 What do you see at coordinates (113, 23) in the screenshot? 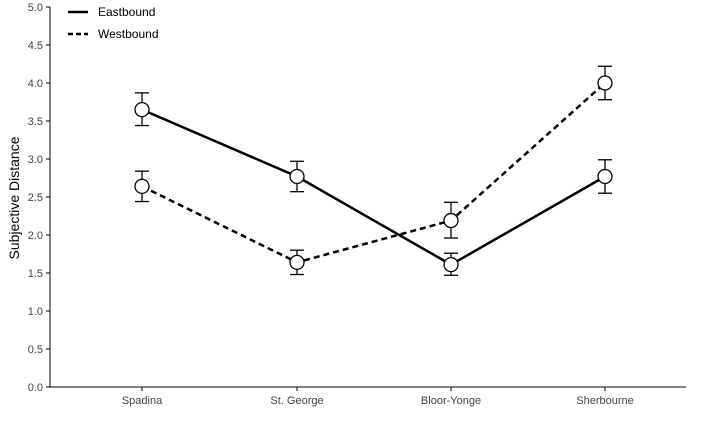
I see `legend: Eastbound Westbound` at bounding box center [113, 23].